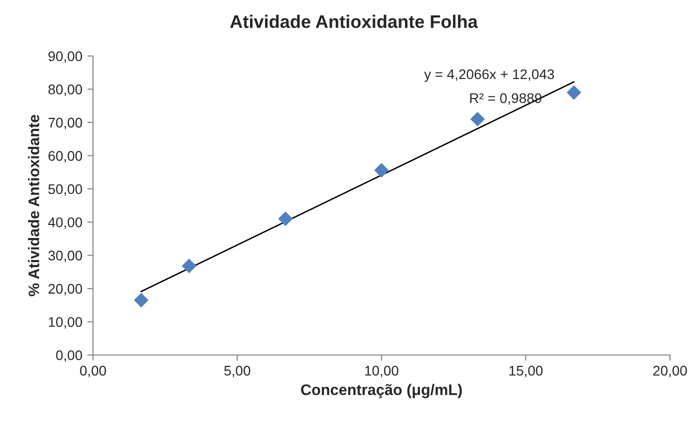 The width and height of the screenshot is (694, 422). What do you see at coordinates (381, 391) in the screenshot?
I see `x-axis-title: Concentração (μg/mL)` at bounding box center [381, 391].